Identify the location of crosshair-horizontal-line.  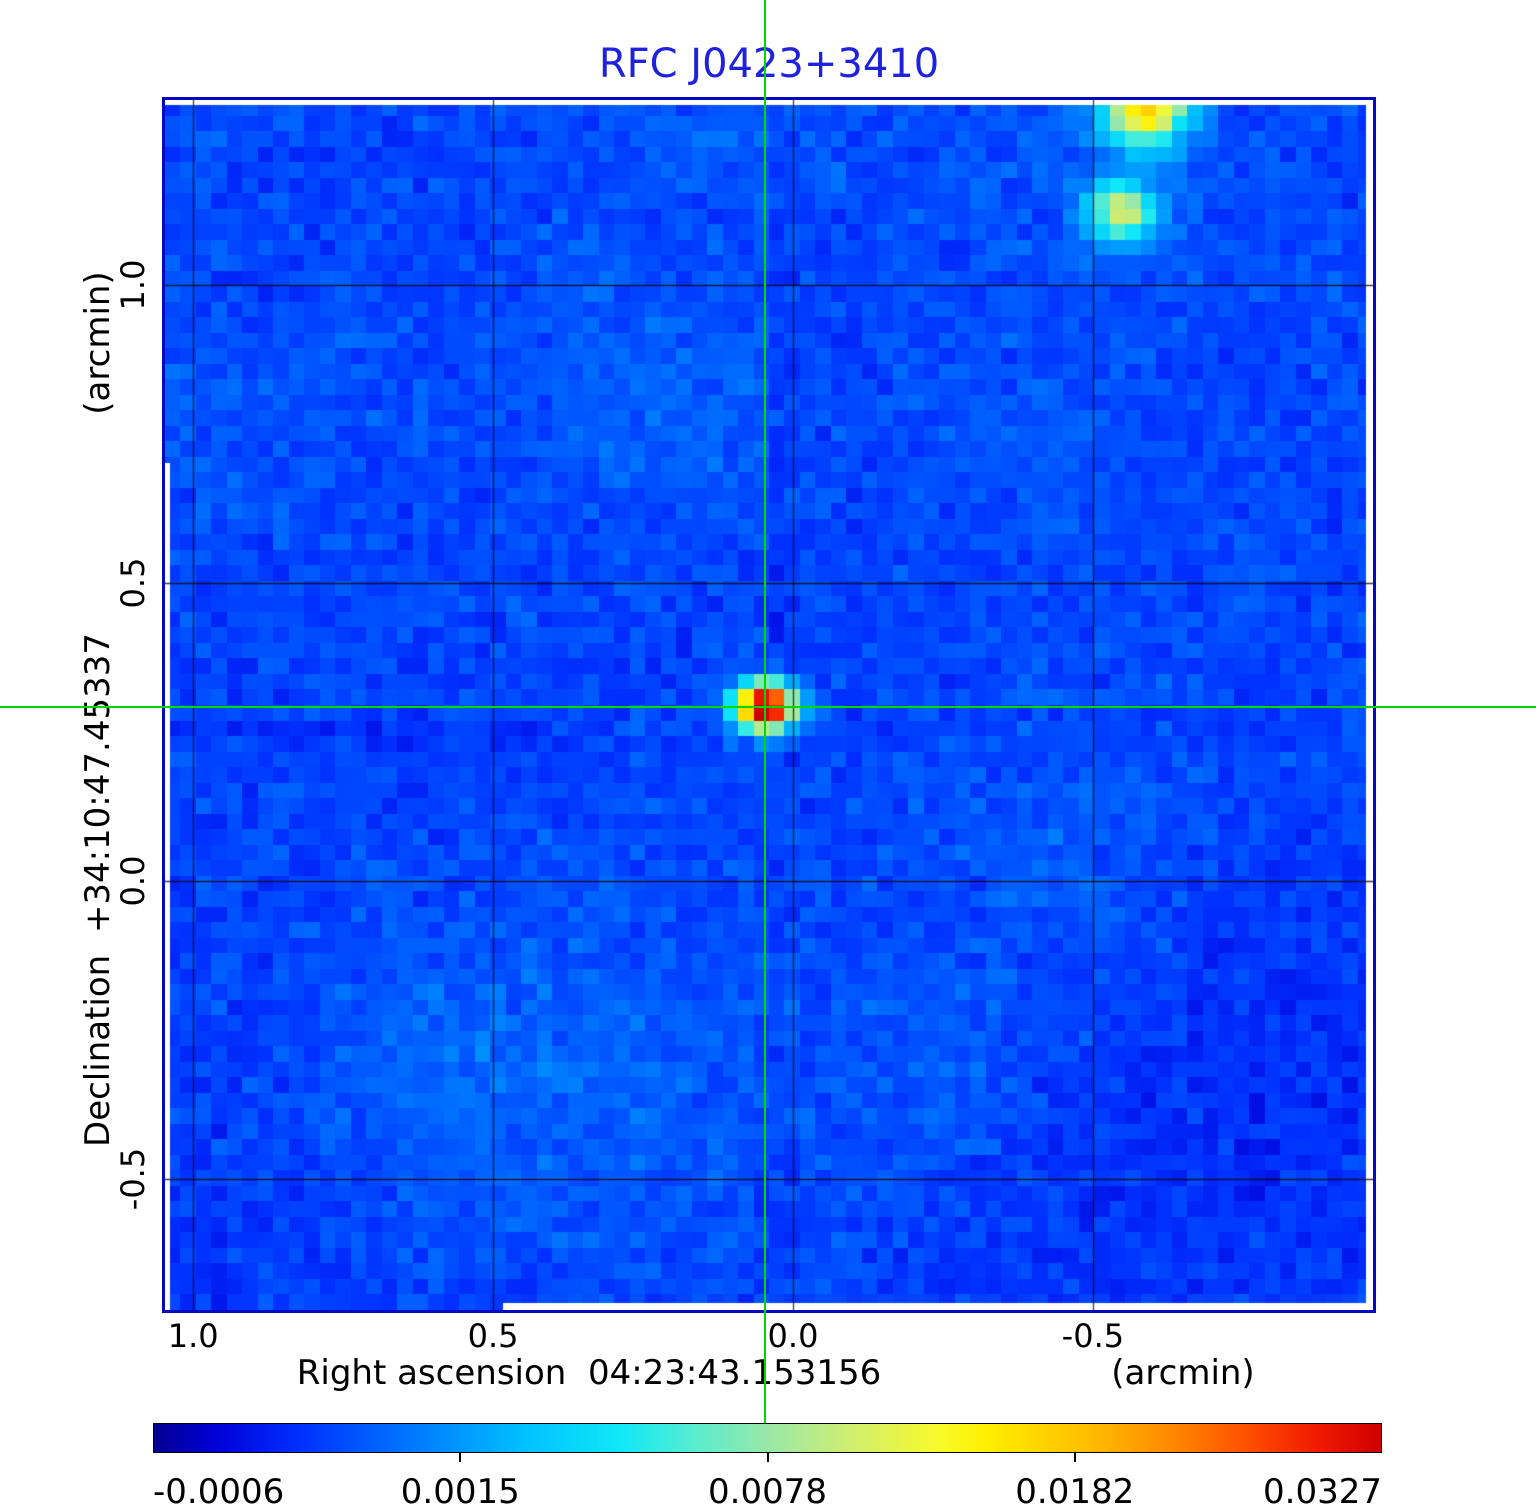
(768, 707).